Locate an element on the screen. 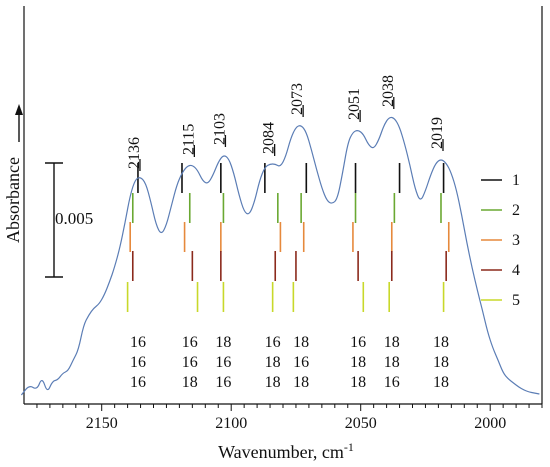  peak-label-text: 2038 is located at coordinates (388, 91).